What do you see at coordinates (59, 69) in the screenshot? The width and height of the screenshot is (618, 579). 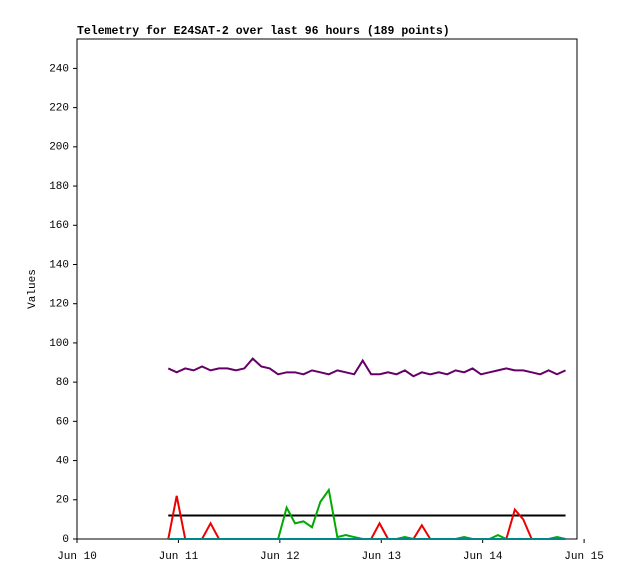 I see `y-tick-label: 240` at bounding box center [59, 69].